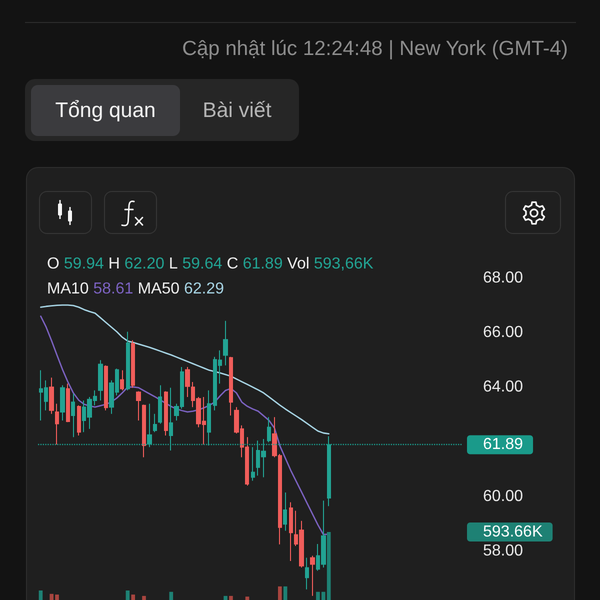  What do you see at coordinates (135, 289) in the screenshot?
I see `annotation: MA10 58.61 MA50 62.29` at bounding box center [135, 289].